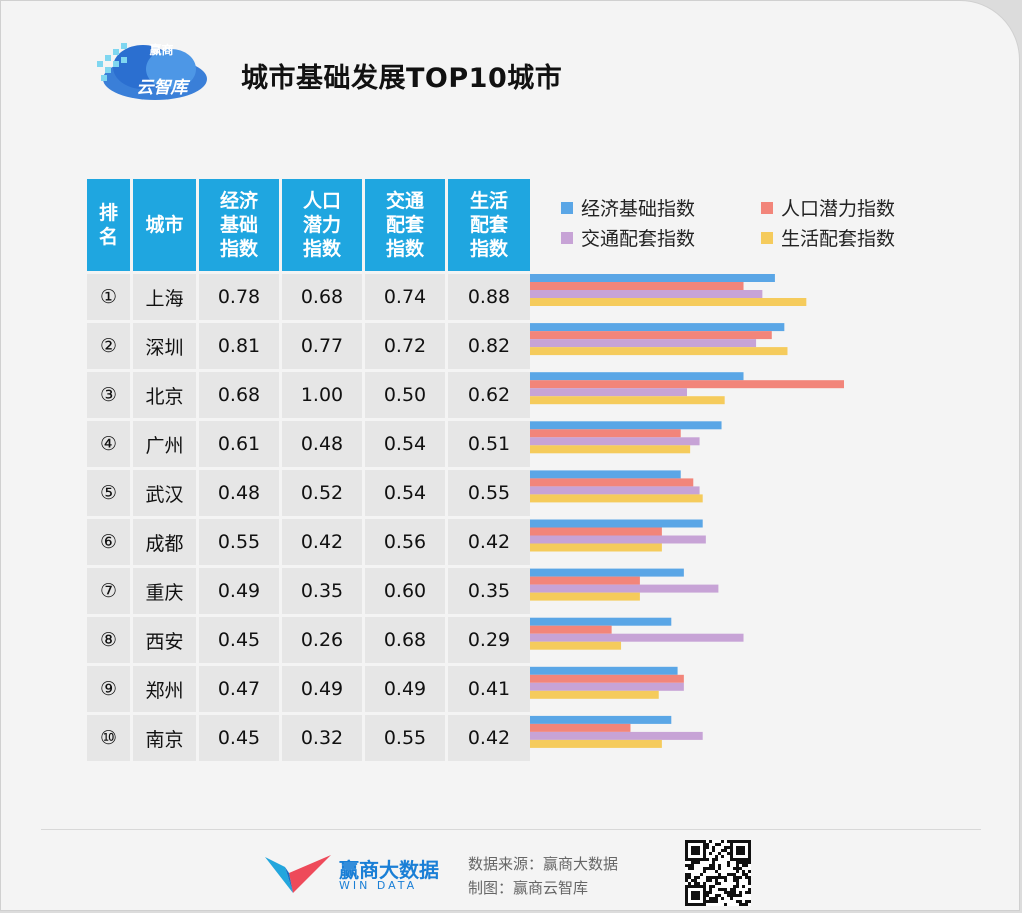 The width and height of the screenshot is (1022, 913). I want to click on table-row: ⑥ 成都 0.55 0.42 0.56 0.42, so click(308, 542).